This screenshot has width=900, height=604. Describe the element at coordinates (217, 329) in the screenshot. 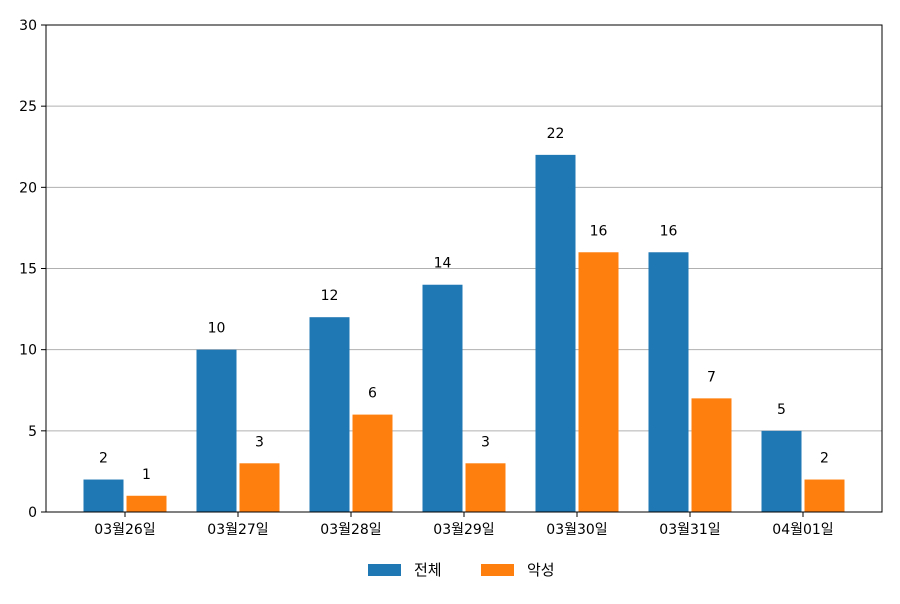

I see `data-label: 10` at that location.